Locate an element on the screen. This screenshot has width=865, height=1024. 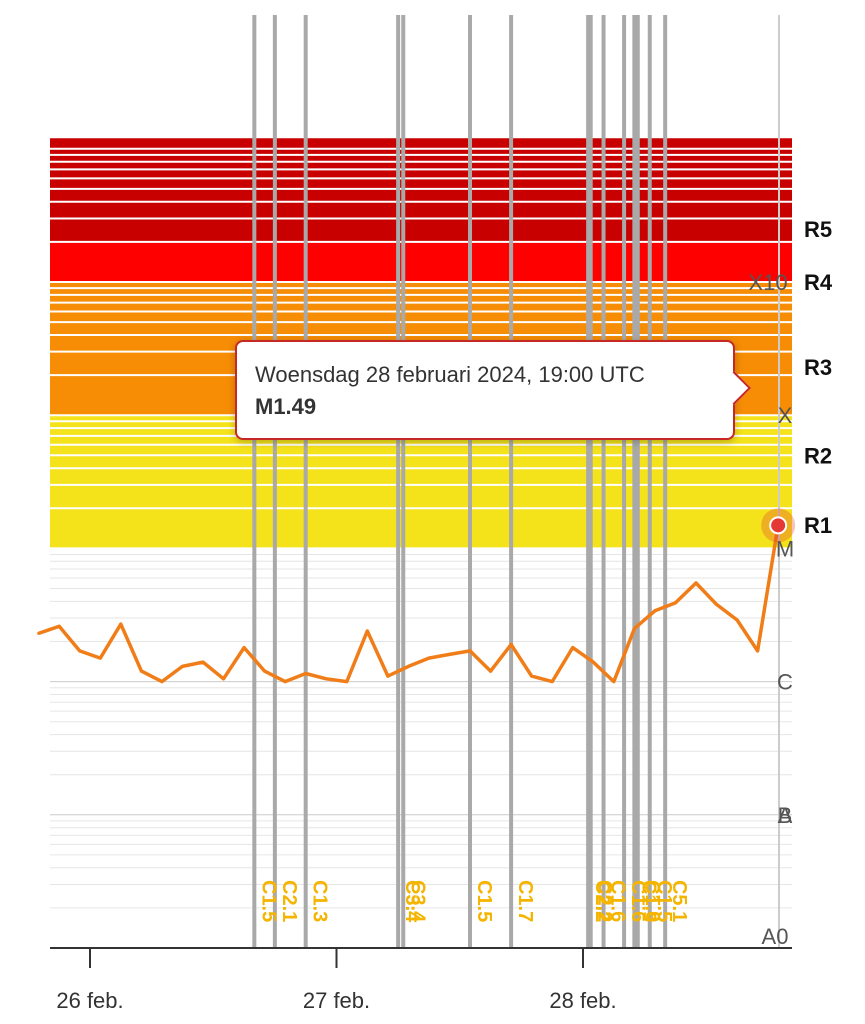
class-label: A0 is located at coordinates (775, 936).